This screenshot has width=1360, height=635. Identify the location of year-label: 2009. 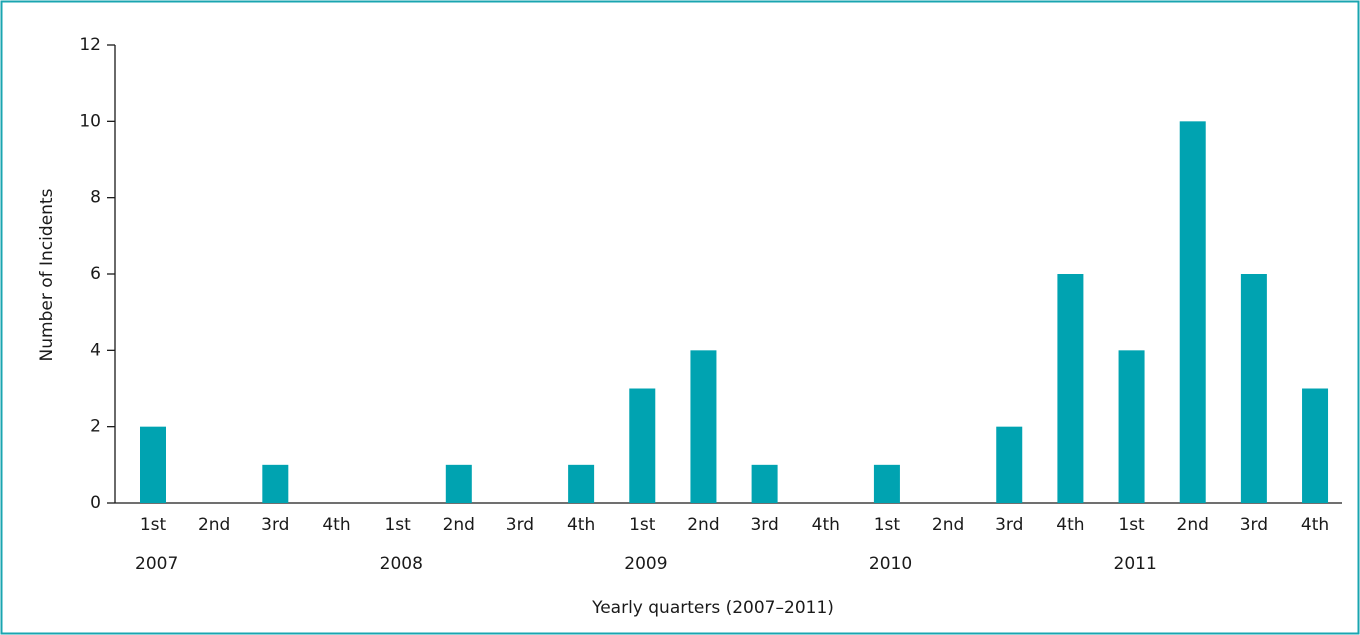
(645, 564).